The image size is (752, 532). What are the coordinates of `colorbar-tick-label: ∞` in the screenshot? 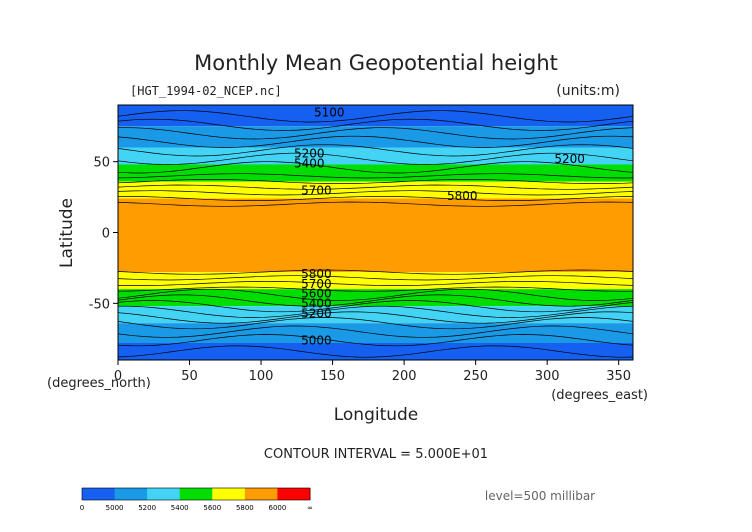 It's located at (310, 508).